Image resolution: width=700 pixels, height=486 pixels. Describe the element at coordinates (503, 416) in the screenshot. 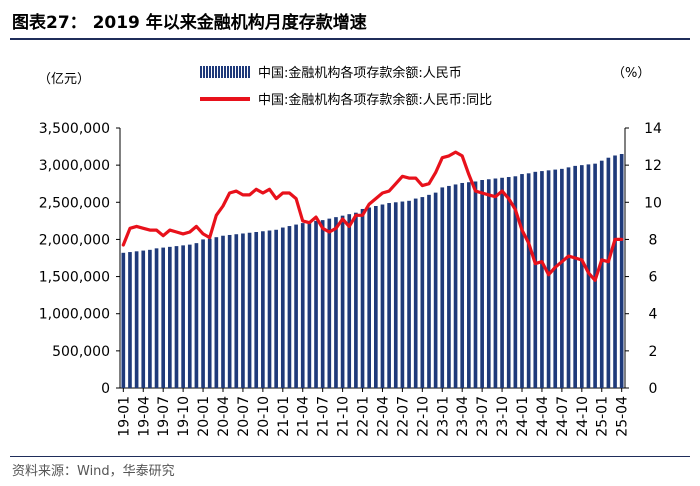

I see `x-tick-label: 23-10` at that location.